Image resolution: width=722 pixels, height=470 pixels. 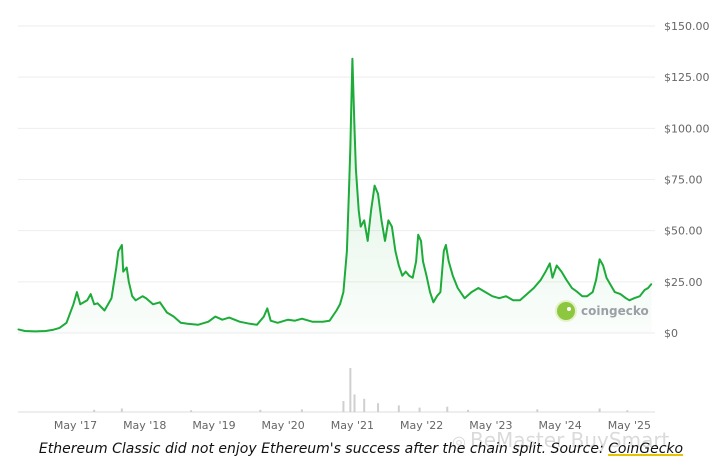 I want to click on x-tick-label: May '22, so click(x=421, y=425).